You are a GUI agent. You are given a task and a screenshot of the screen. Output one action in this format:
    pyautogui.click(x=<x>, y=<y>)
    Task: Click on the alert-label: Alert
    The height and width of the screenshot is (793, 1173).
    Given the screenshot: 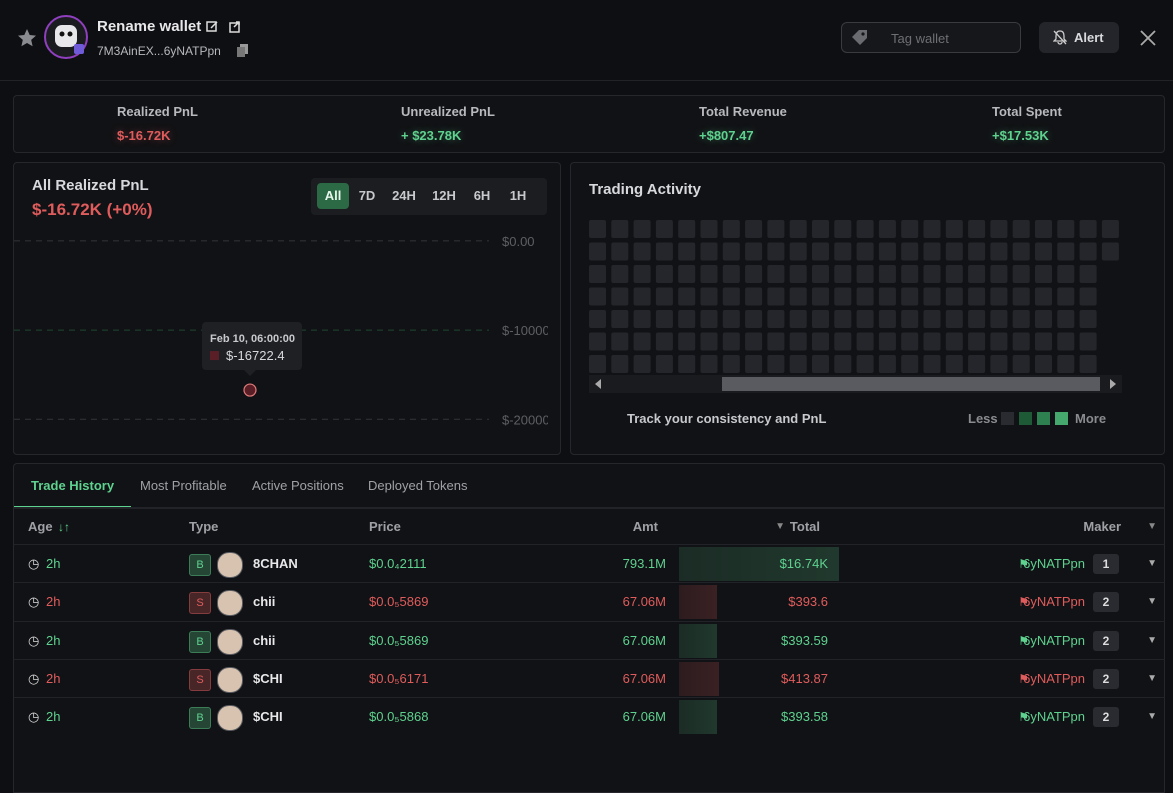 What is the action you would take?
    pyautogui.click(x=1089, y=37)
    